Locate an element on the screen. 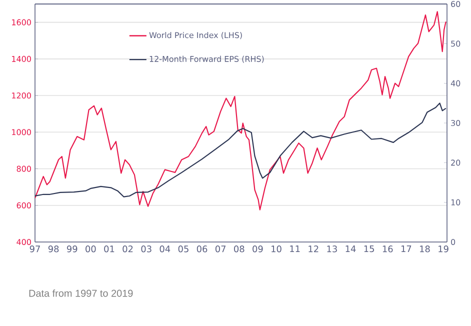 The width and height of the screenshot is (471, 326). x-tick-label: 03 is located at coordinates (146, 249).